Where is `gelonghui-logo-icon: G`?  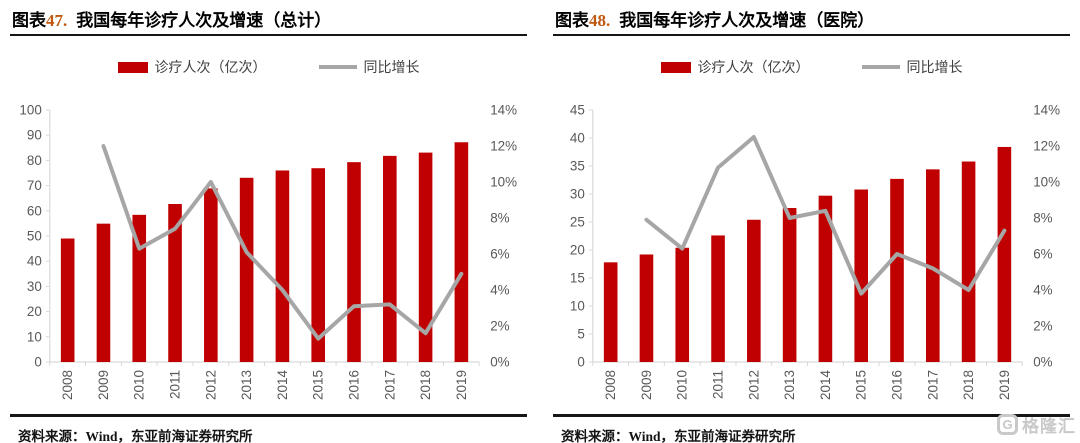
gelonghui-logo-icon: G is located at coordinates (1007, 424).